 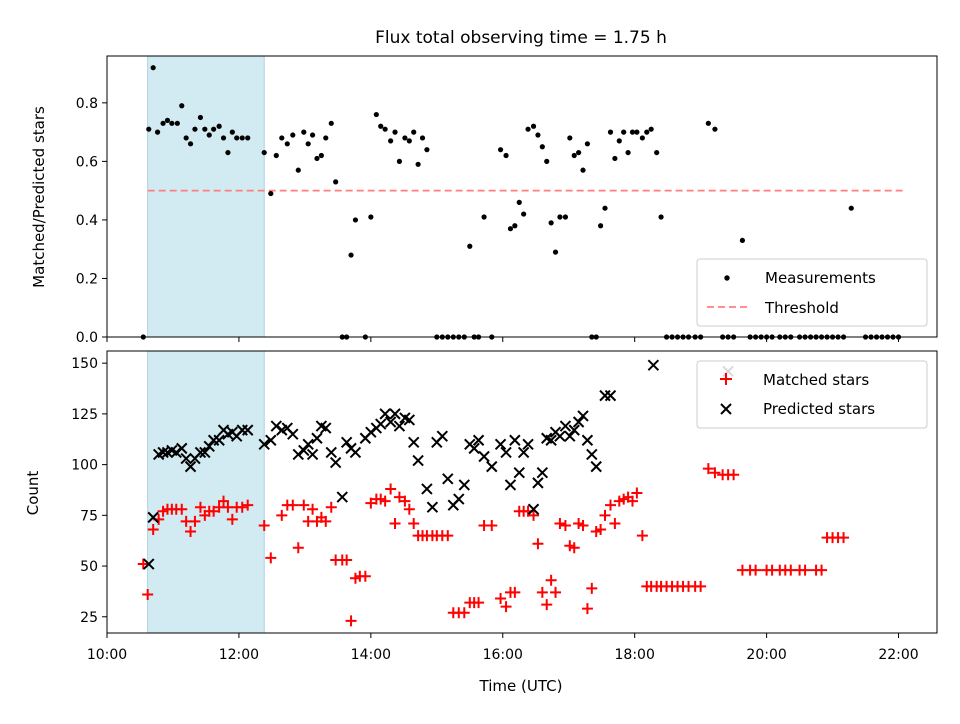 I want to click on top-legend: Measurements Threshold, so click(x=812, y=292).